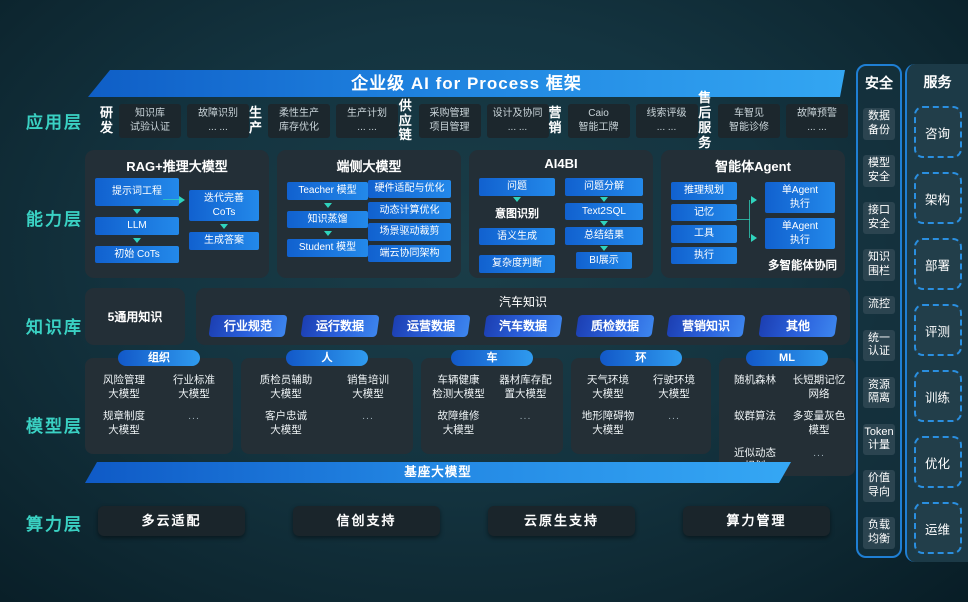 The image size is (968, 602). I want to click on app-group-name: 研发, so click(107, 120).